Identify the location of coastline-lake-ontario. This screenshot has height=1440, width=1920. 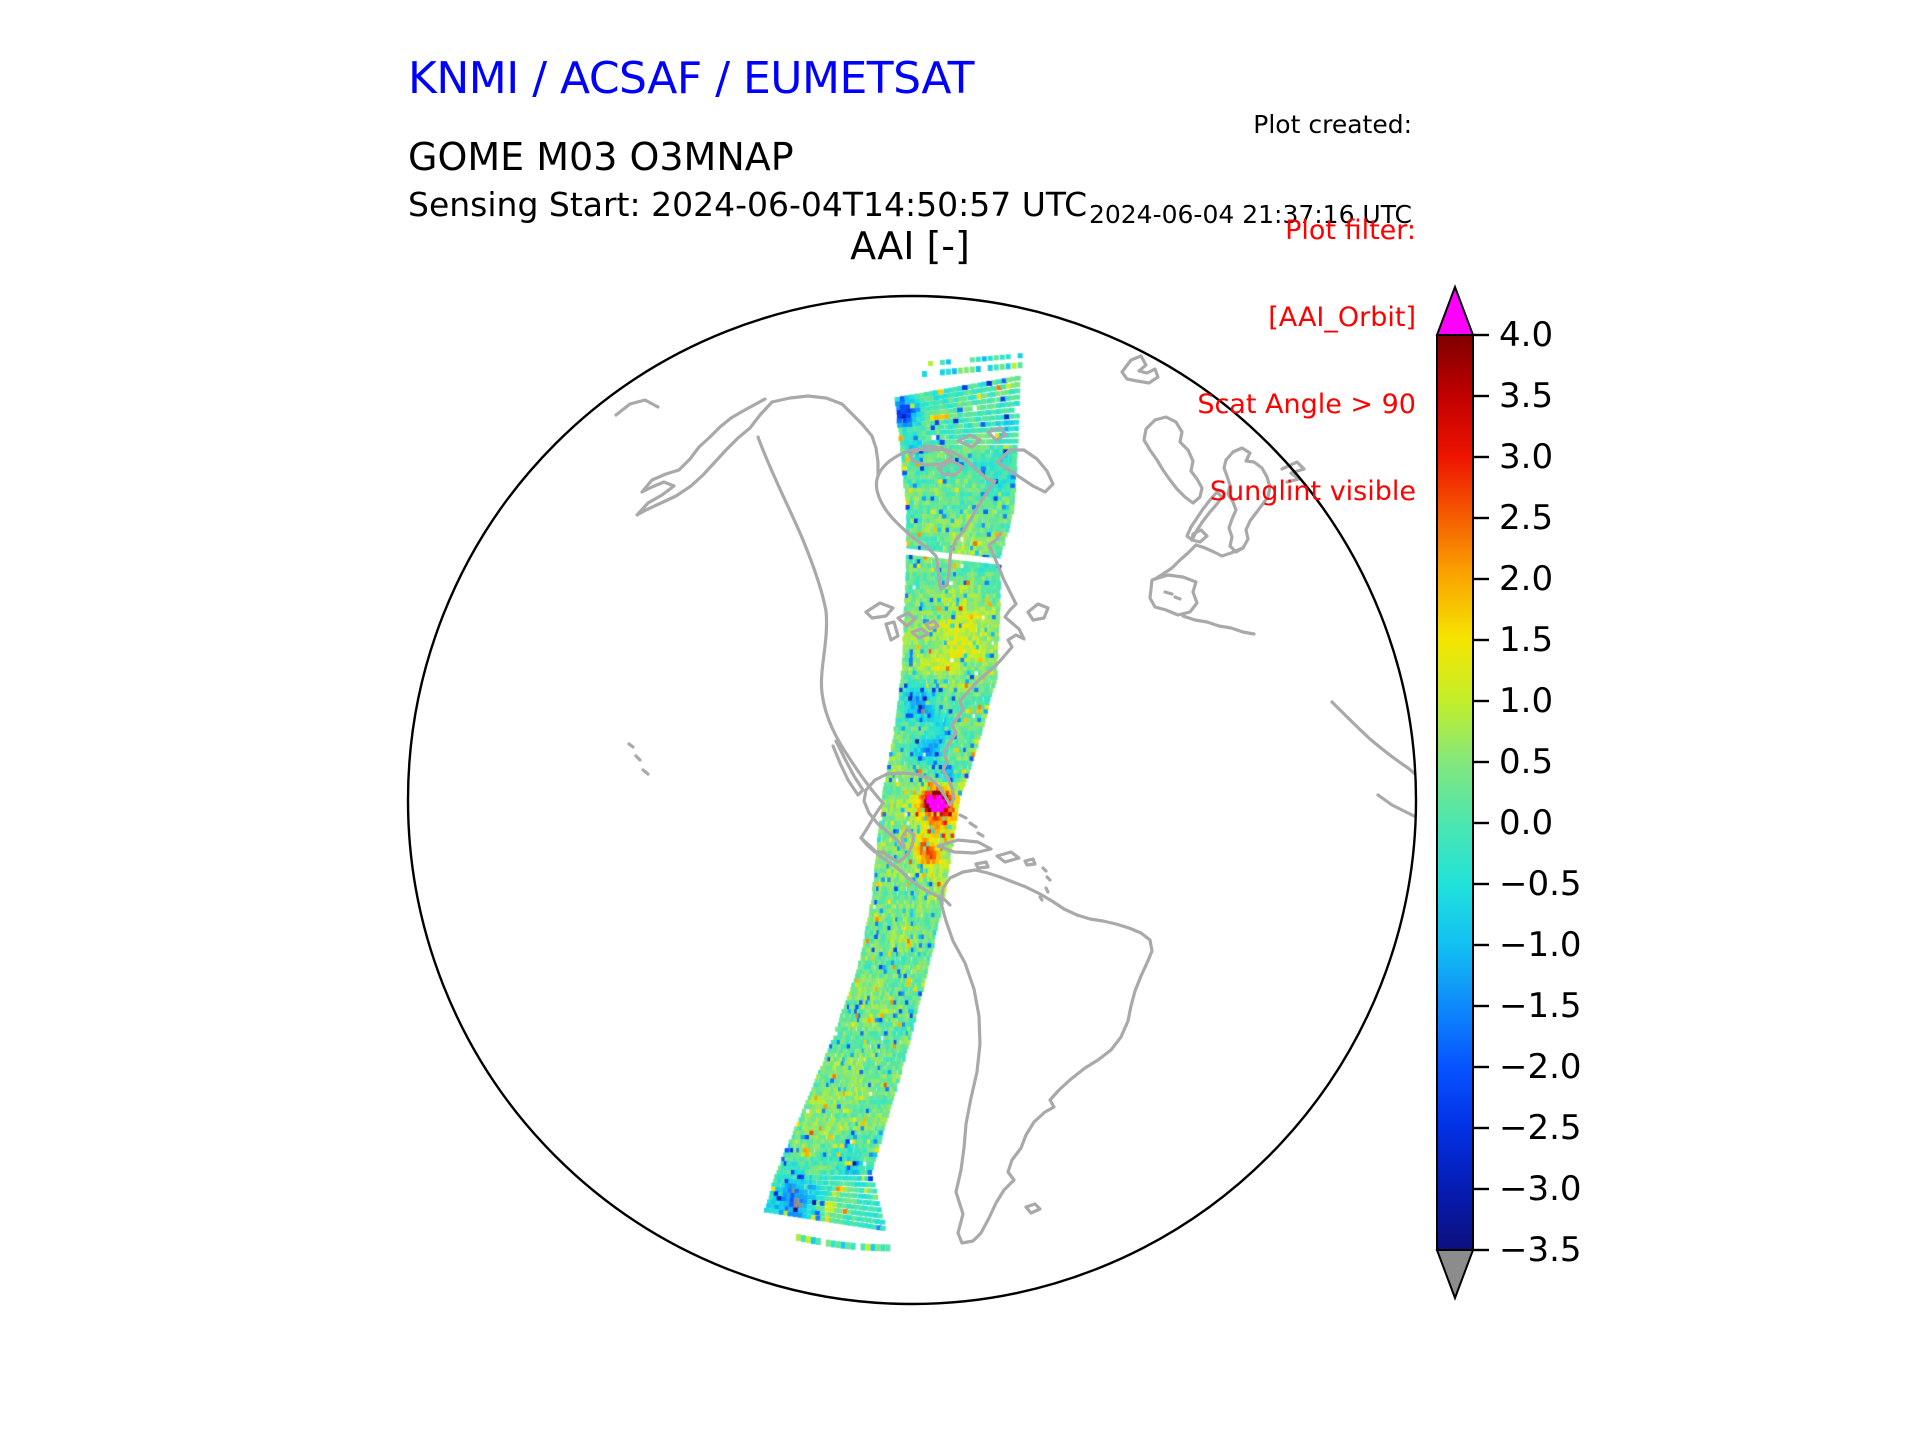
(932, 625).